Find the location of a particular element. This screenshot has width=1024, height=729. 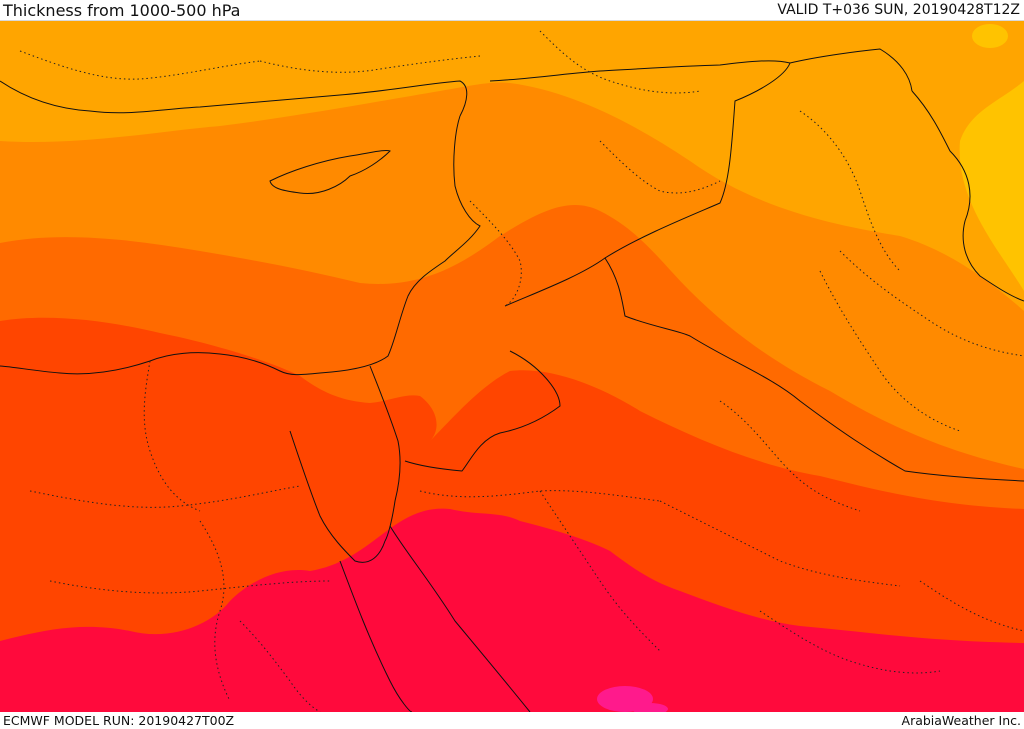

border-saudi-north is located at coordinates (482, 411).